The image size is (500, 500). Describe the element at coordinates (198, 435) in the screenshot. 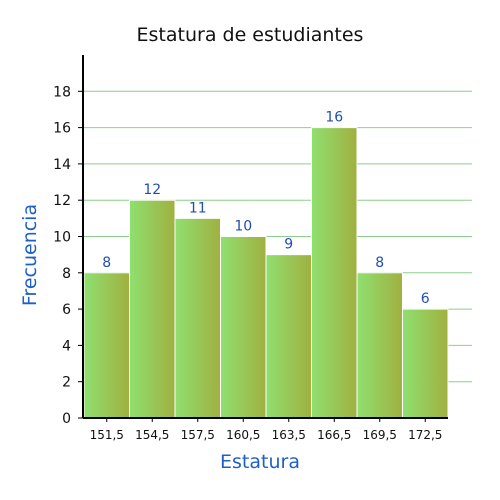

I see `x-tick-label: 157,5` at that location.